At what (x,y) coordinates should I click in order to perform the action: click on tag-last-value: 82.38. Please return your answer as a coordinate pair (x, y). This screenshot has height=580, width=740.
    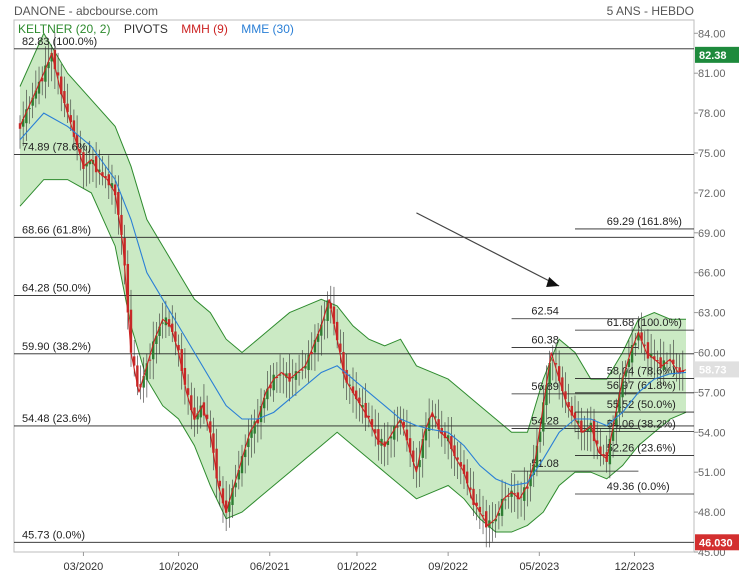
    Looking at the image, I should click on (713, 56).